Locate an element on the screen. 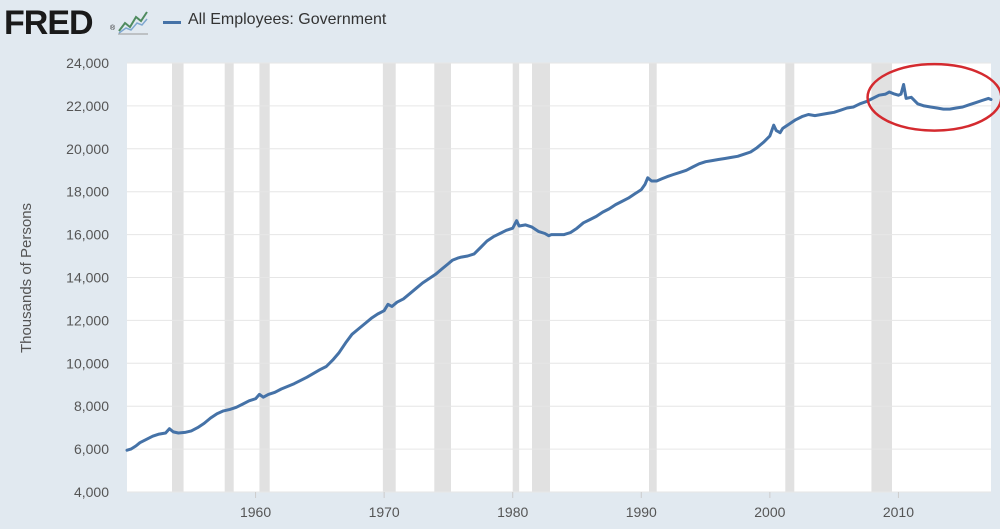  y-tick-label: 12,000 is located at coordinates (87, 320).